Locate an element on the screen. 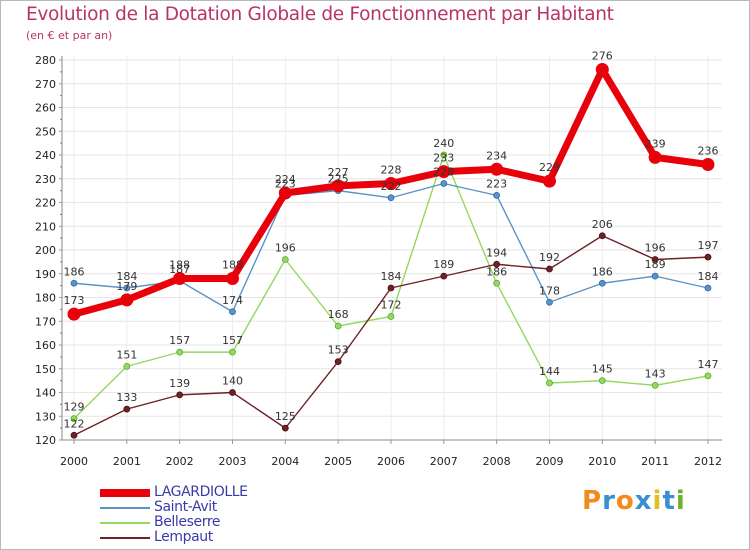  y-tick-label: 210 is located at coordinates (45, 226).